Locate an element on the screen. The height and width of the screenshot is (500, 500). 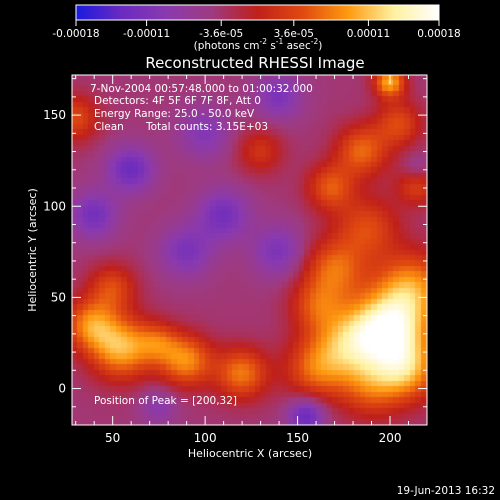
colorbar-gradient is located at coordinates (257, 12).